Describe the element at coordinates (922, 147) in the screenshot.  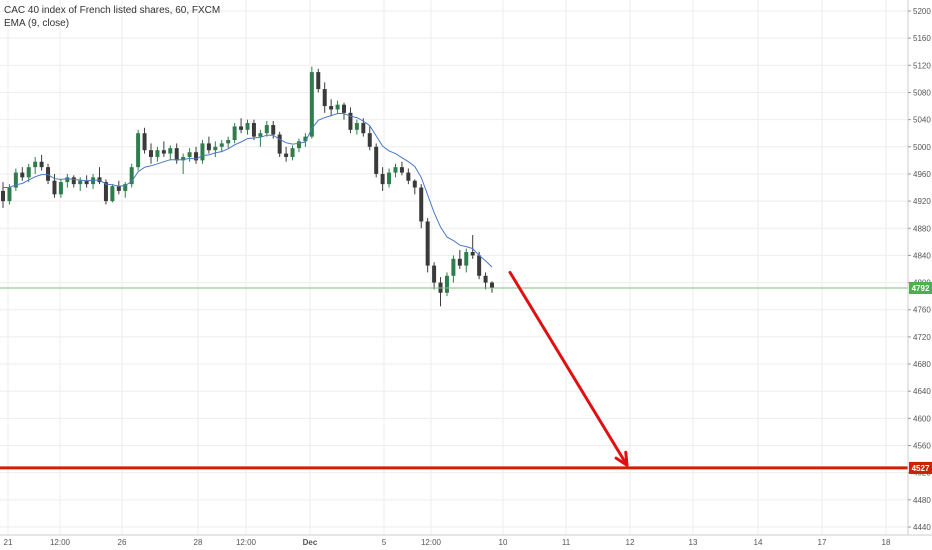
I see `y-tick-label: 5000` at that location.